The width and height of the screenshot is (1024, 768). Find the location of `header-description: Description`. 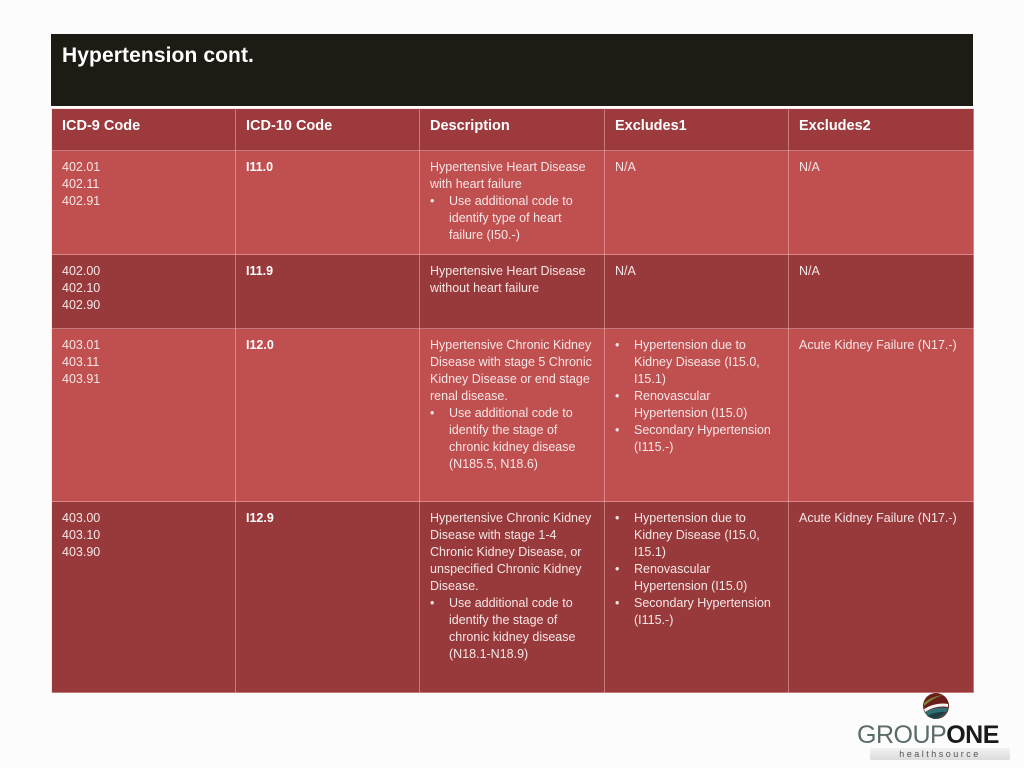

header-description: Description is located at coordinates (512, 129).